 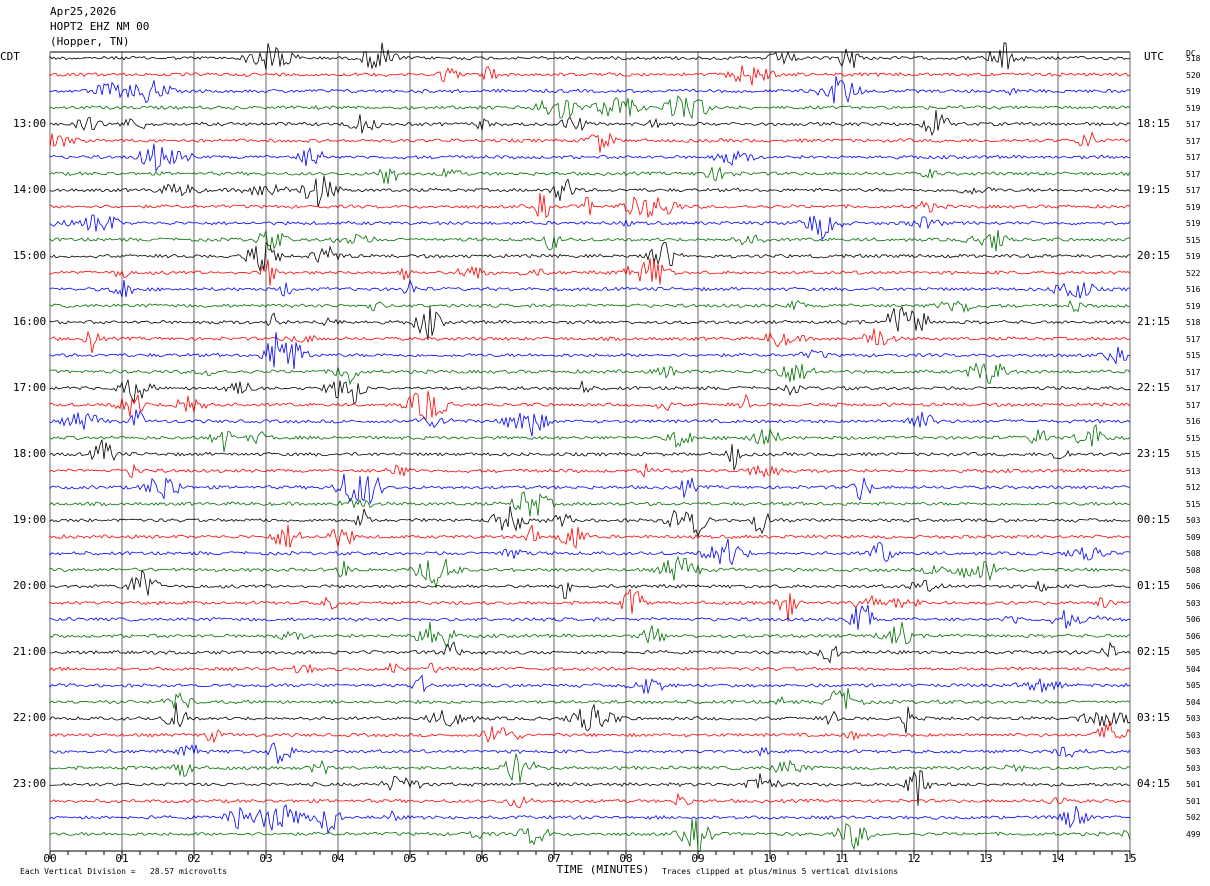 I want to click on dc-offset-label: 516, so click(x=1193, y=290).